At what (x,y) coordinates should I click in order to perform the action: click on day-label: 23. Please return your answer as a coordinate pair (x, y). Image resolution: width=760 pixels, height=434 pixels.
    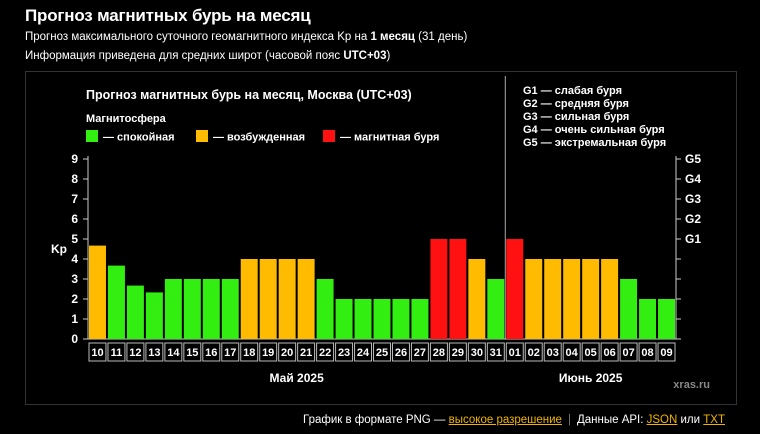
    Looking at the image, I should click on (344, 353).